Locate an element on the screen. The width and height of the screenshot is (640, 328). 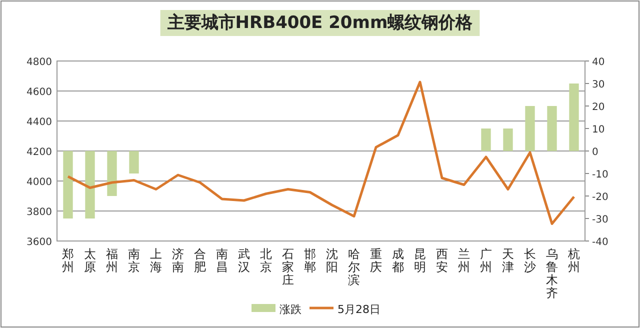
y2-tick-label: -40 is located at coordinates (600, 242).